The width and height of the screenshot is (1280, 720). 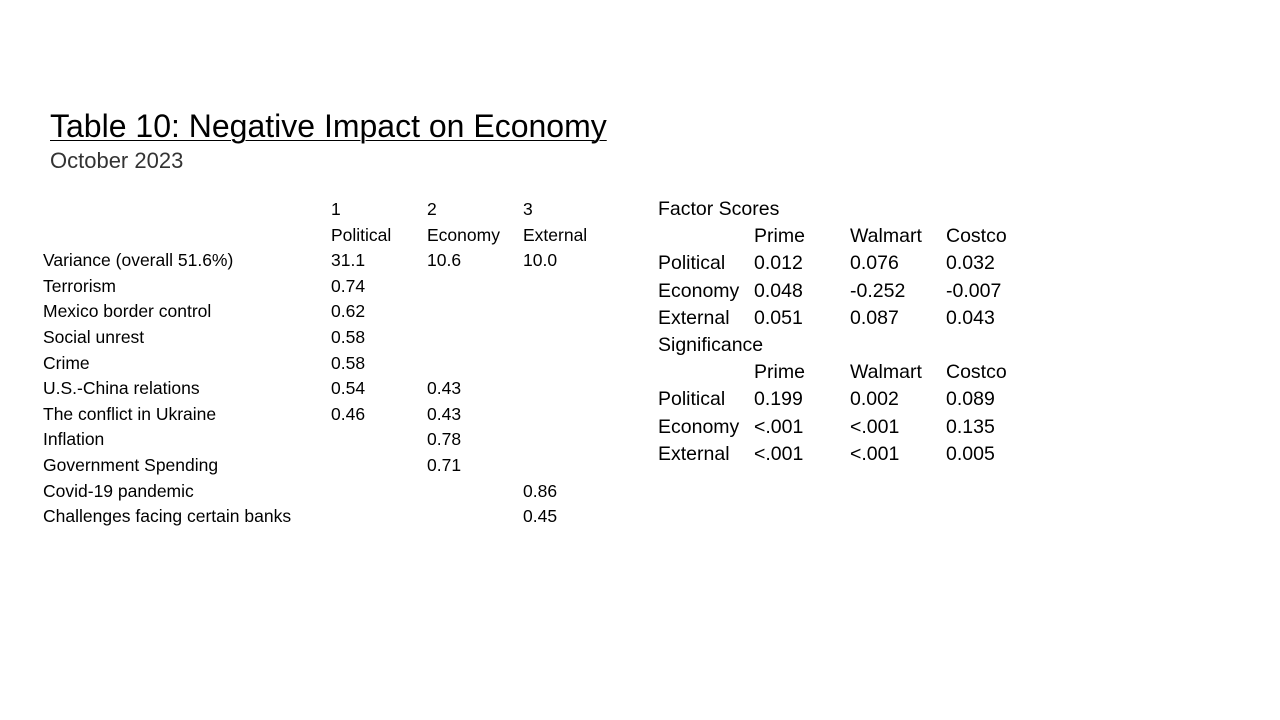 I want to click on cell-value: 0.002, so click(x=874, y=399).